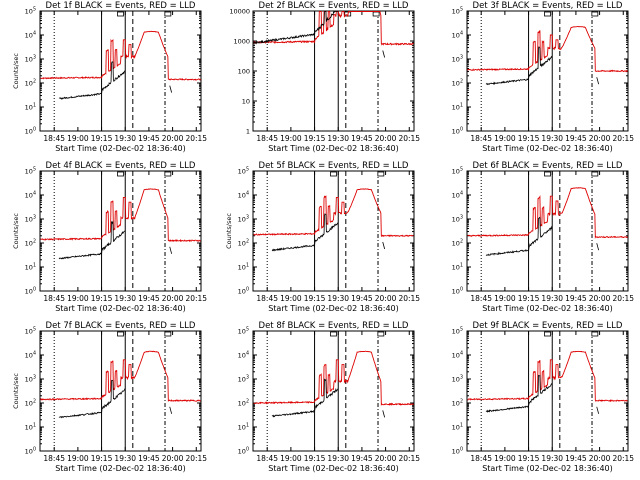 This screenshot has height=480, width=640. Describe the element at coordinates (239, 12) in the screenshot. I see `y-tick-label: 10000` at that location.